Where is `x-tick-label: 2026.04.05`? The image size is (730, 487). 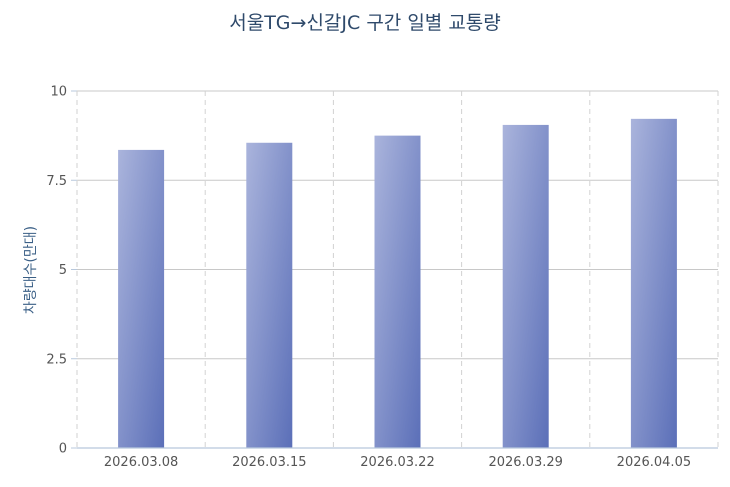 x-tick-label: 2026.04.05 is located at coordinates (654, 462).